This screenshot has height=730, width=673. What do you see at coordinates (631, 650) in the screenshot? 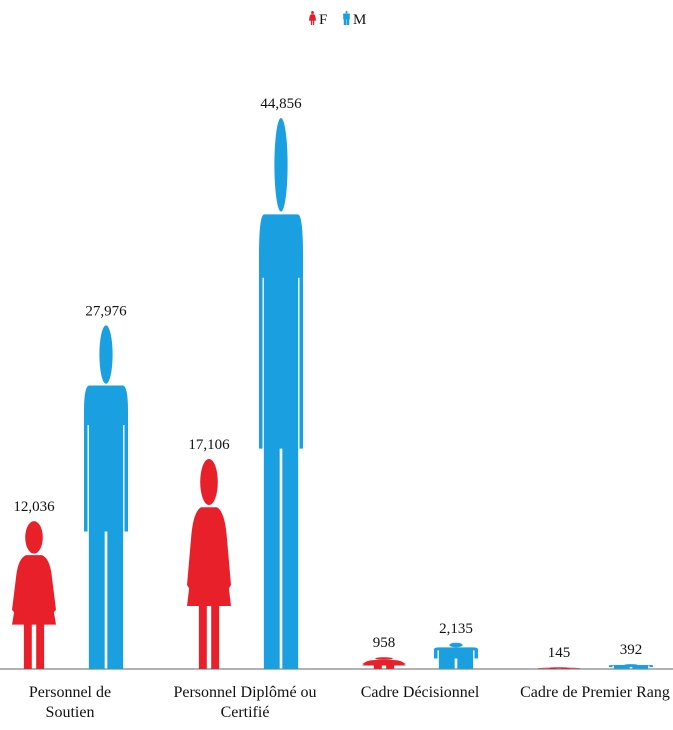
I see `value-label: 392` at bounding box center [631, 650].